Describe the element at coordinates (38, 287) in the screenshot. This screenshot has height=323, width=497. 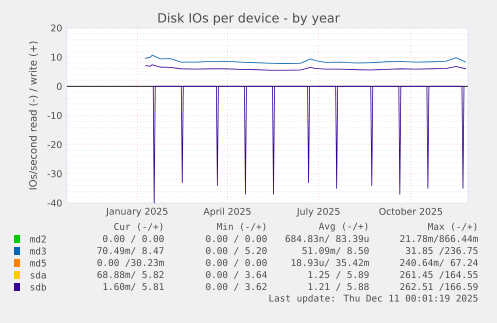
I see `legend-label: sdb` at that location.